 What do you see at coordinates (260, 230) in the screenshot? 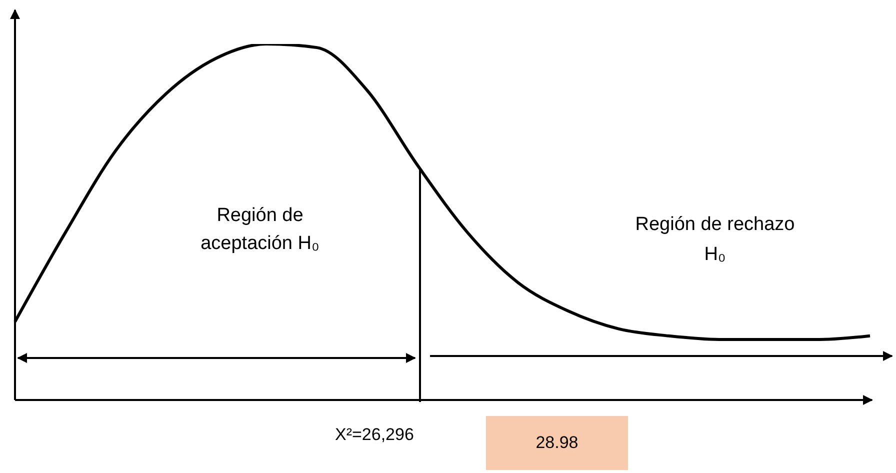
I see `annotation: Región de aceptación H₀` at bounding box center [260, 230].